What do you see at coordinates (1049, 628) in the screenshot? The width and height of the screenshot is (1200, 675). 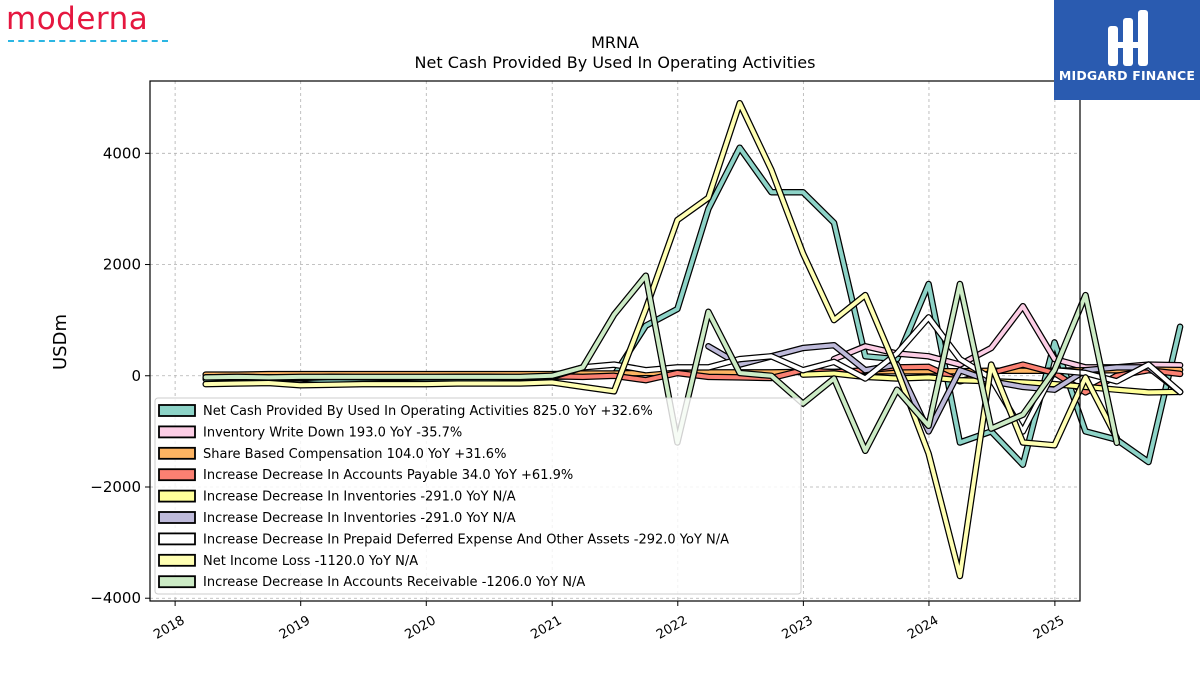 I see `x-tick-label: 2025` at bounding box center [1049, 628].